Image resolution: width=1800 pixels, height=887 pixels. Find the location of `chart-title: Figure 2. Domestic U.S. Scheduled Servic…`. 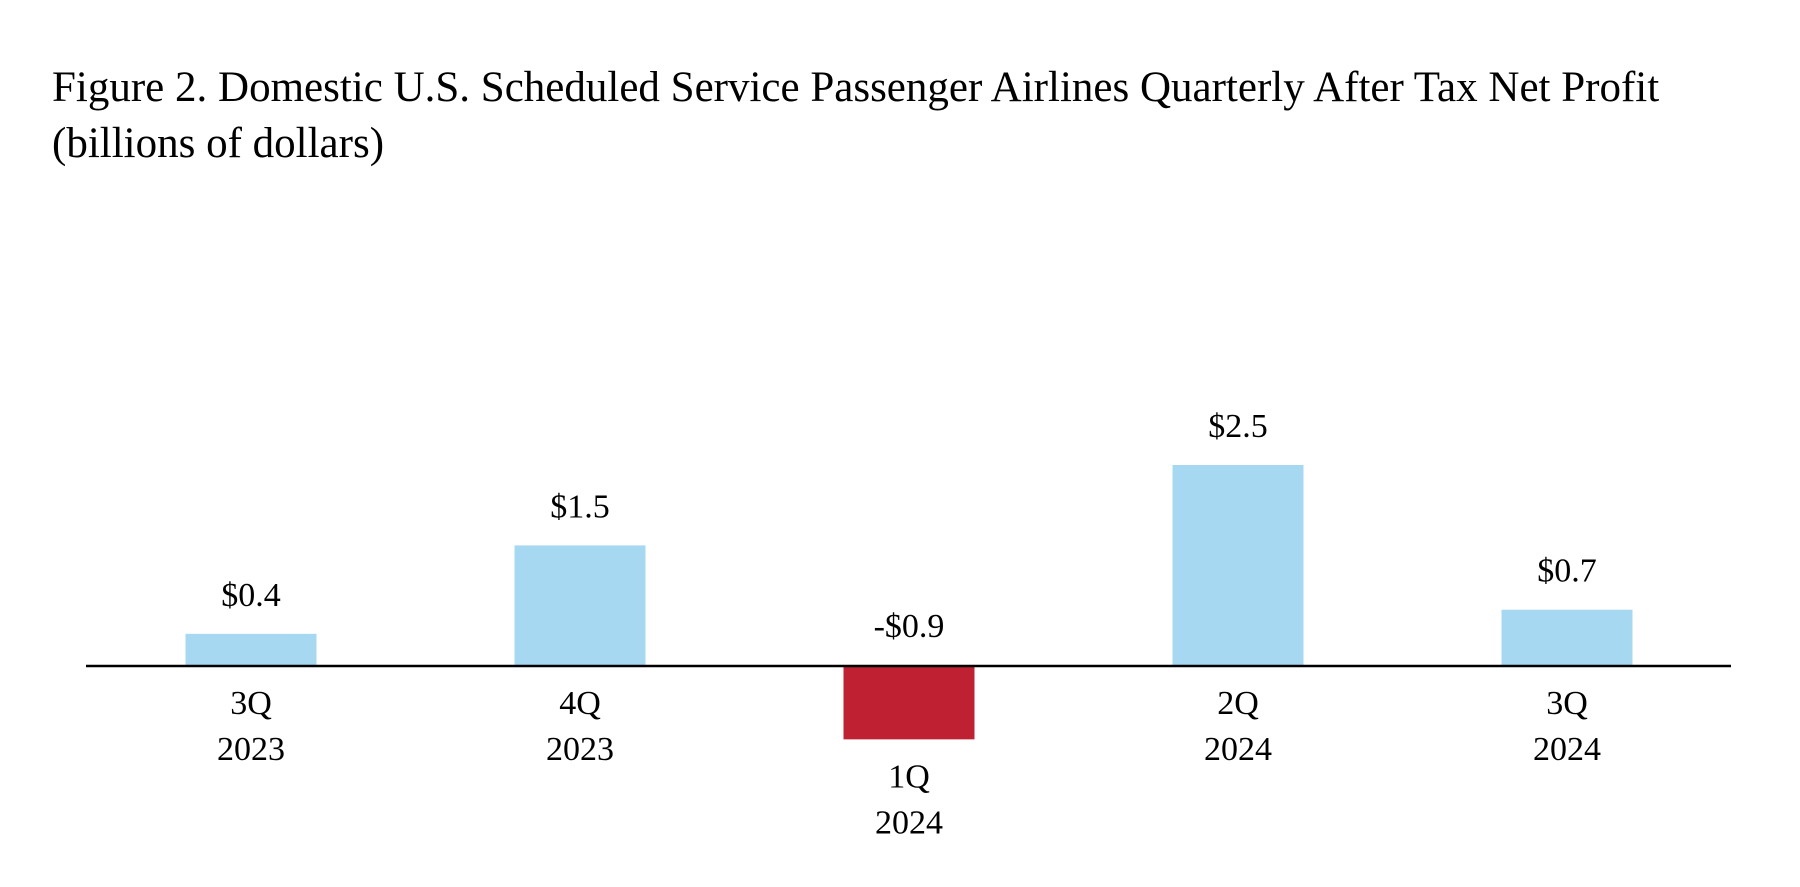

chart-title: Figure 2. Domestic U.S. Scheduled Servic… is located at coordinates (912, 116).